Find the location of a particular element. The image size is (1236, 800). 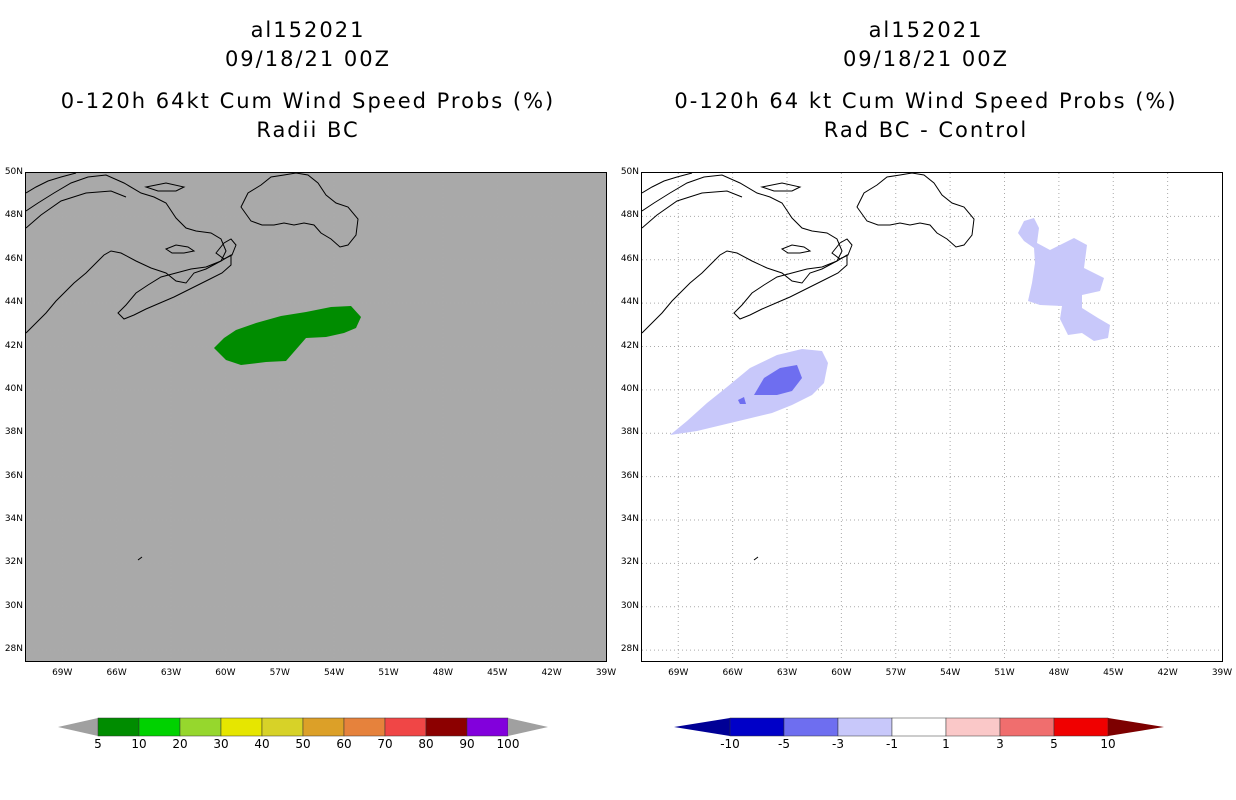

colorbar-label: 3 is located at coordinates (1000, 744).